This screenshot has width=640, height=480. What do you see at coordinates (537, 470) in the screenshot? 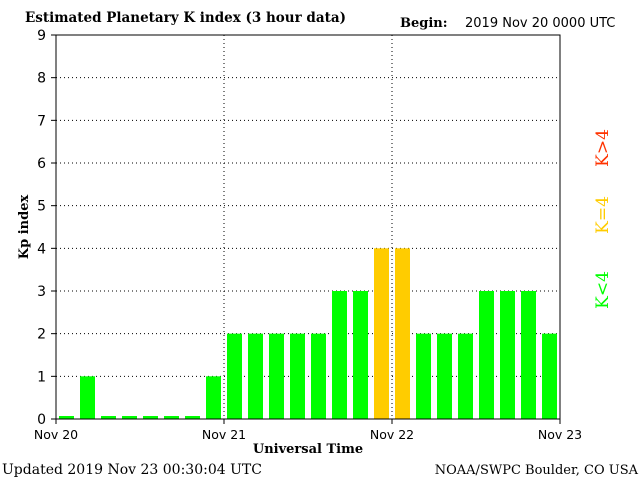
I see `credit-text: NOAA/SWPC Boulder, CO USA` at bounding box center [537, 470].